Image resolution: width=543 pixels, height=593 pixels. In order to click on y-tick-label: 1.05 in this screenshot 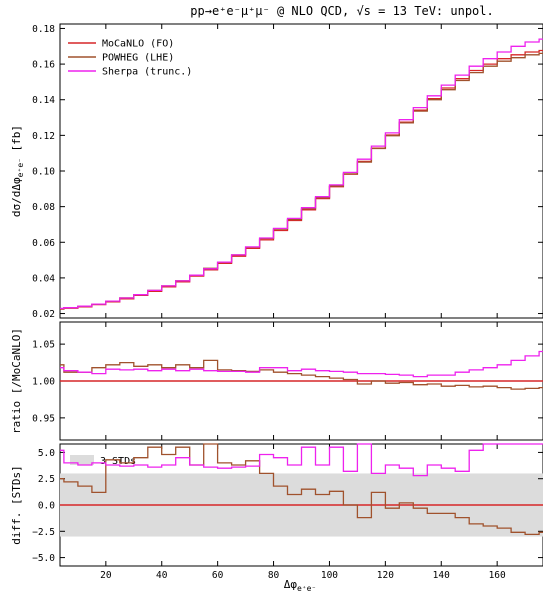, I will do `click(43, 345)`.